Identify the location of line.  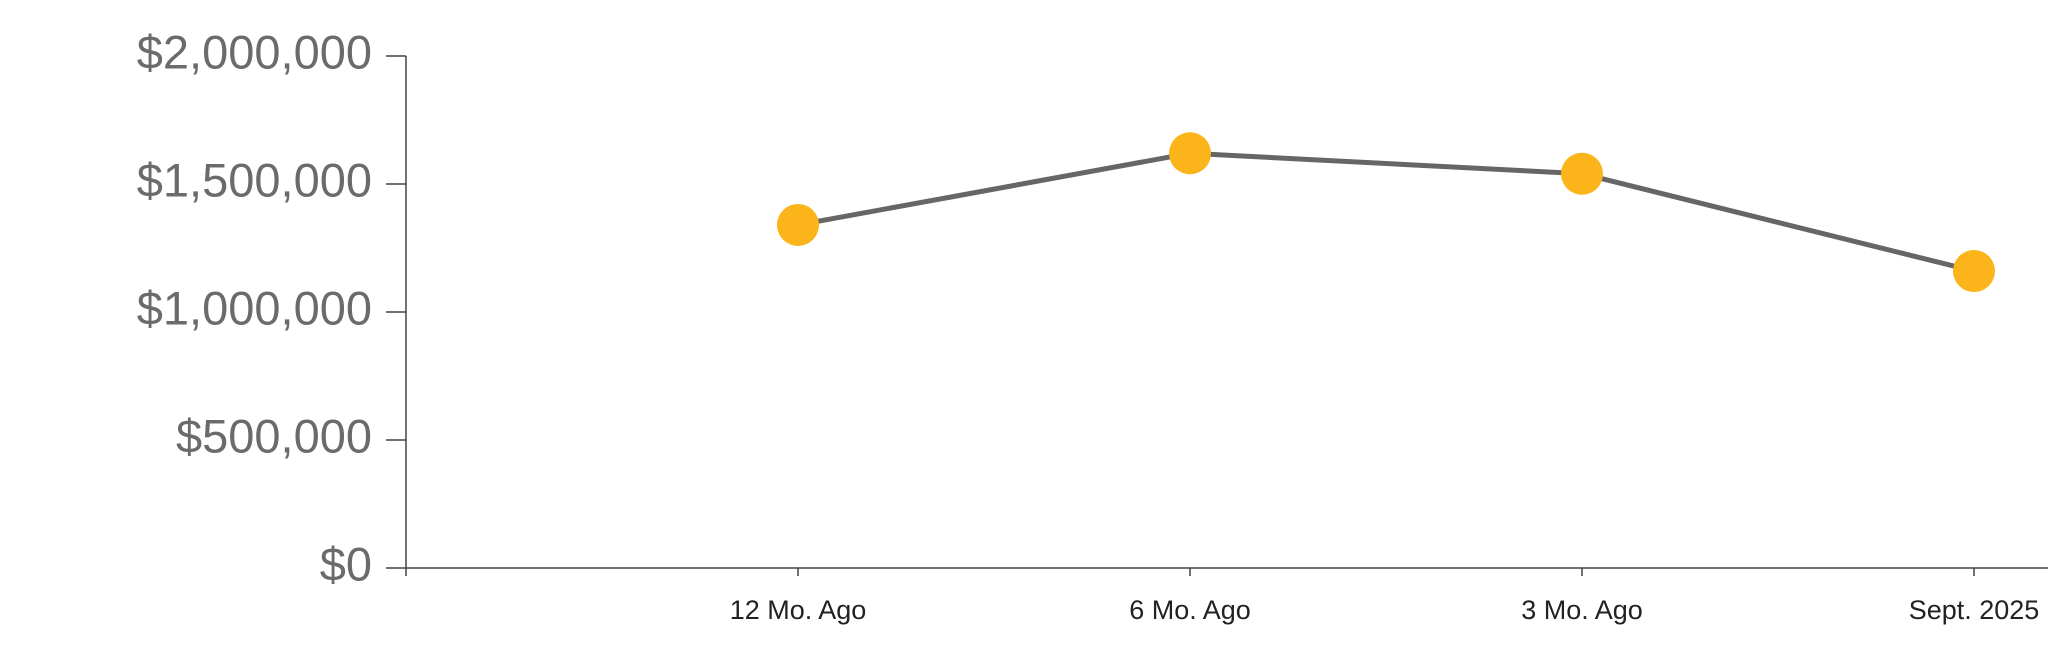
(1386, 212).